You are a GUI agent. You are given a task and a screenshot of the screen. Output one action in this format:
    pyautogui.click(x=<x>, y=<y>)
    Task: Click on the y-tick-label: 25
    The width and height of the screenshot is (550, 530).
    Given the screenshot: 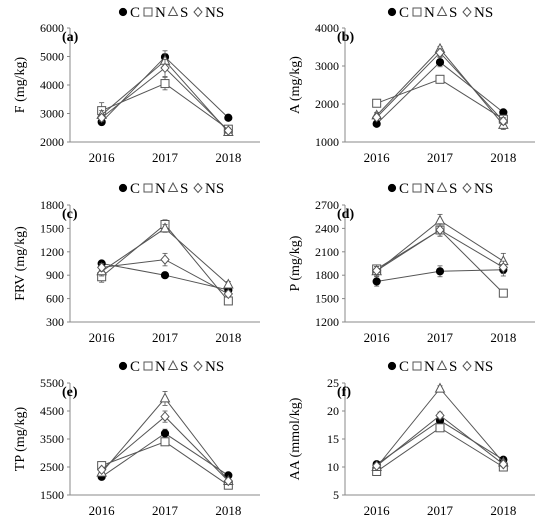 What is the action you would take?
    pyautogui.click(x=333, y=383)
    